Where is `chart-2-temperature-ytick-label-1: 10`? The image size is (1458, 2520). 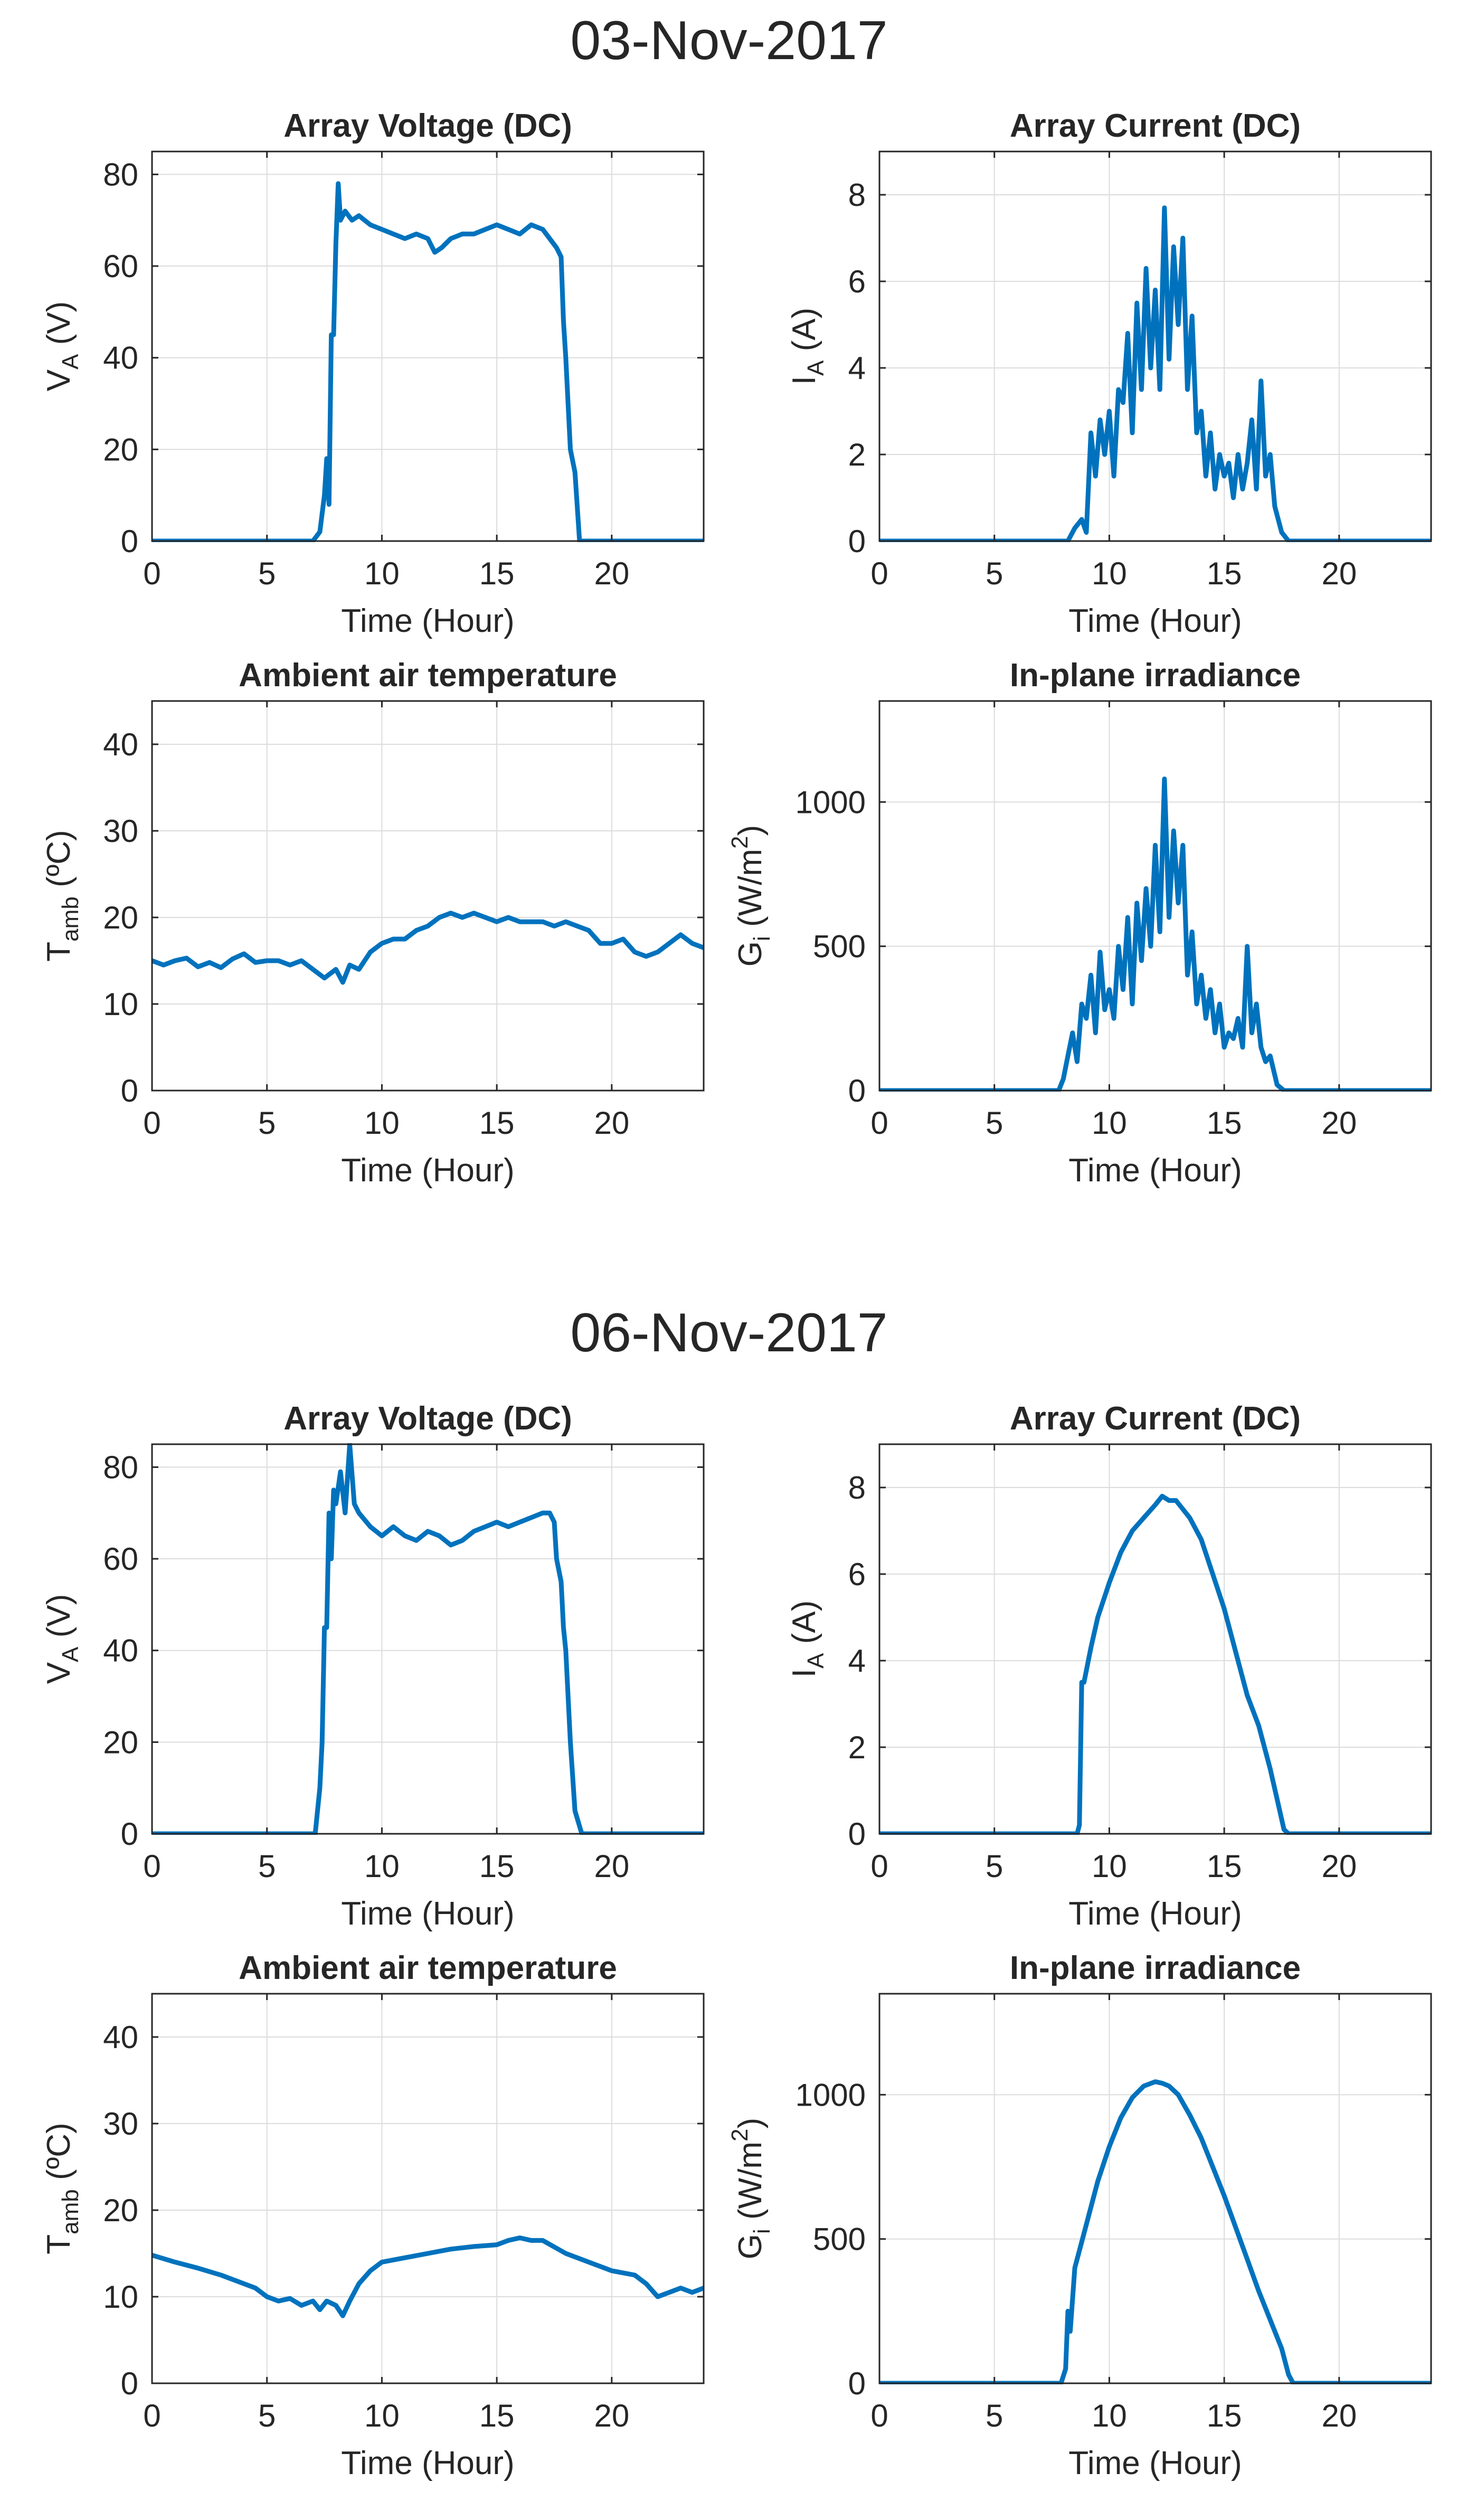 chart-2-temperature-ytick-label-1: 10 is located at coordinates (120, 2297).